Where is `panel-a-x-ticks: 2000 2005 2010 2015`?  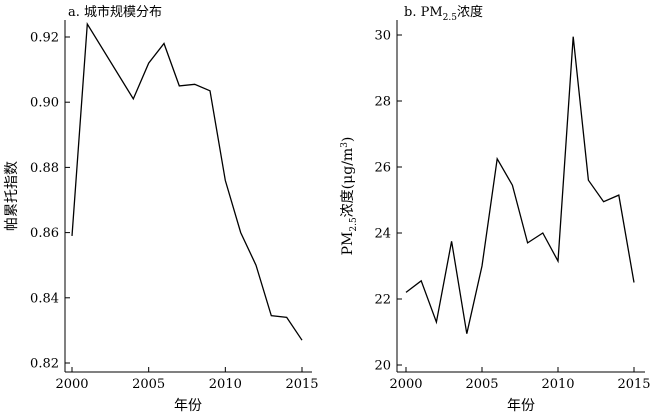 panel-a-x-ticks: 2000 2005 2010 2015 is located at coordinates (187, 379).